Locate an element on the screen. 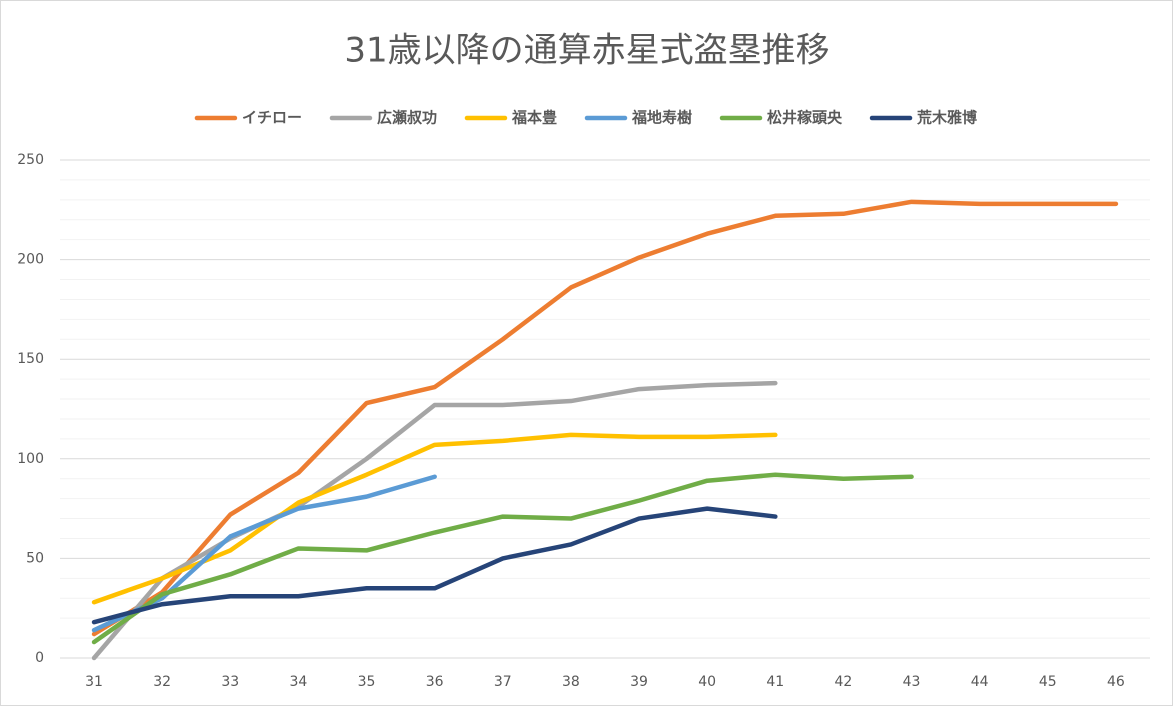 This screenshot has height=707, width=1174. chart-title: 31歳以降の通算赤星式盗塁推移 is located at coordinates (586, 51).